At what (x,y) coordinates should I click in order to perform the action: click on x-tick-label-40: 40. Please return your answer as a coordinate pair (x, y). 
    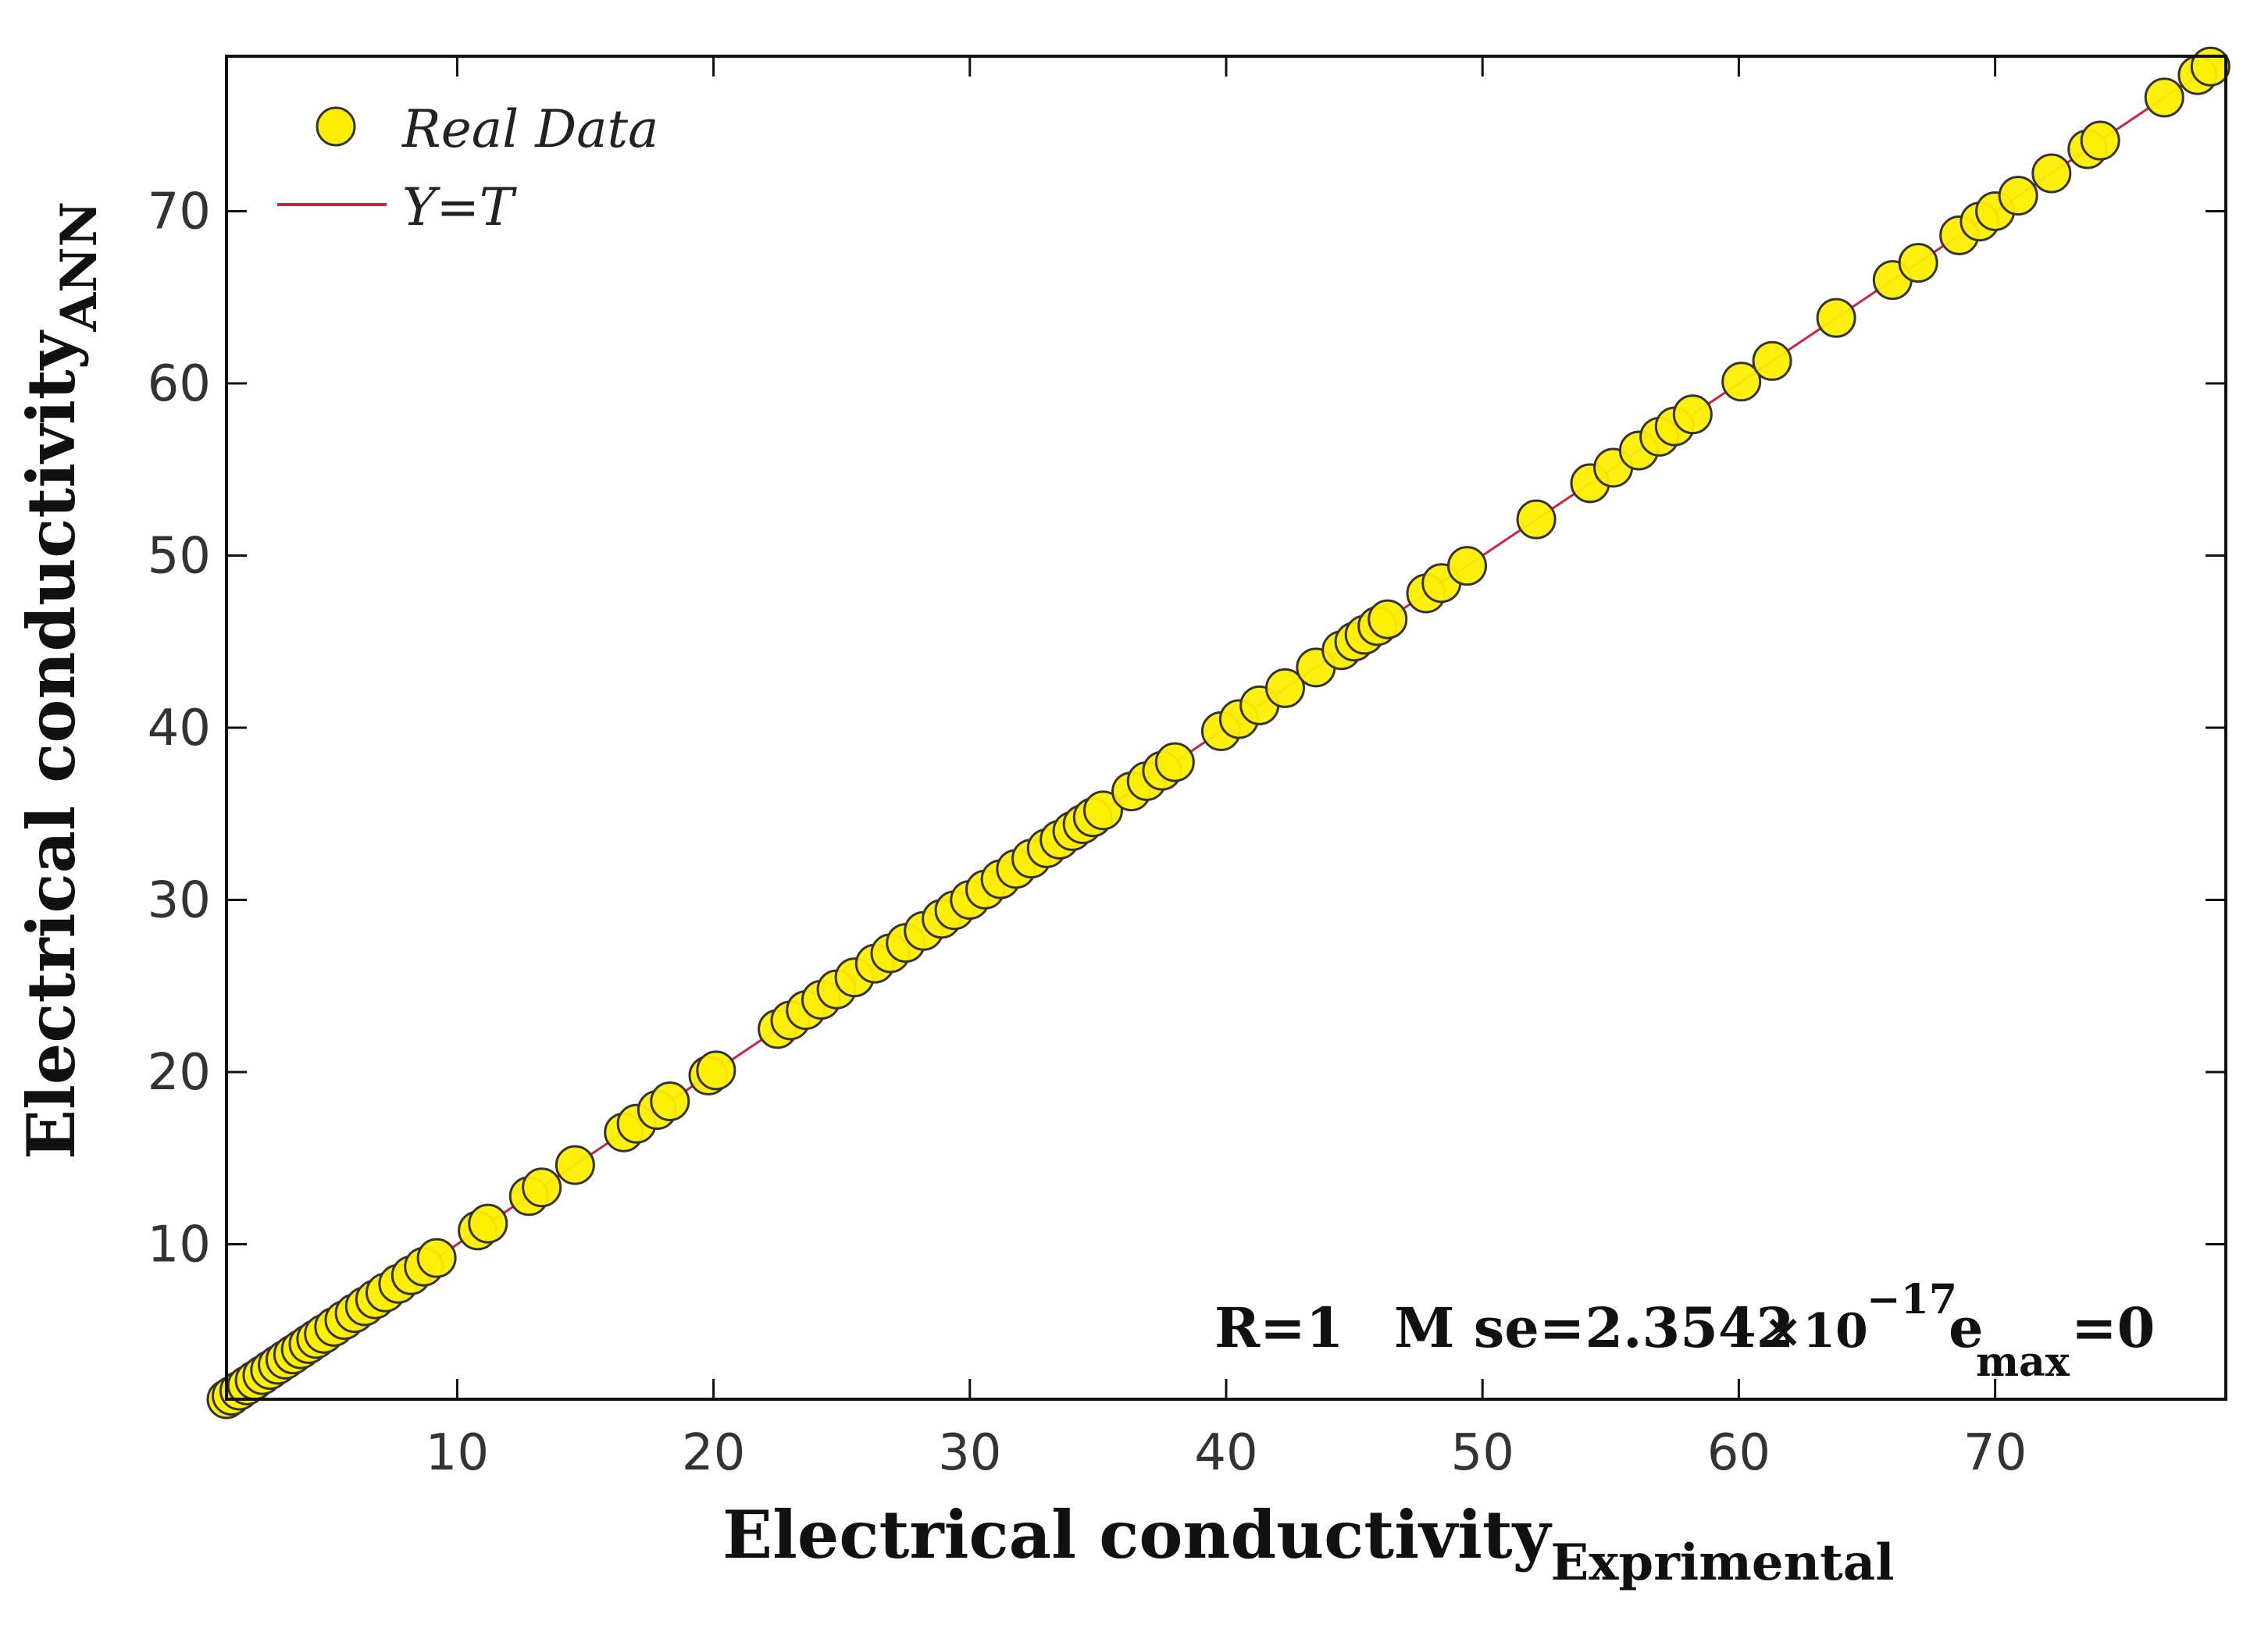
    Looking at the image, I should click on (1225, 1453).